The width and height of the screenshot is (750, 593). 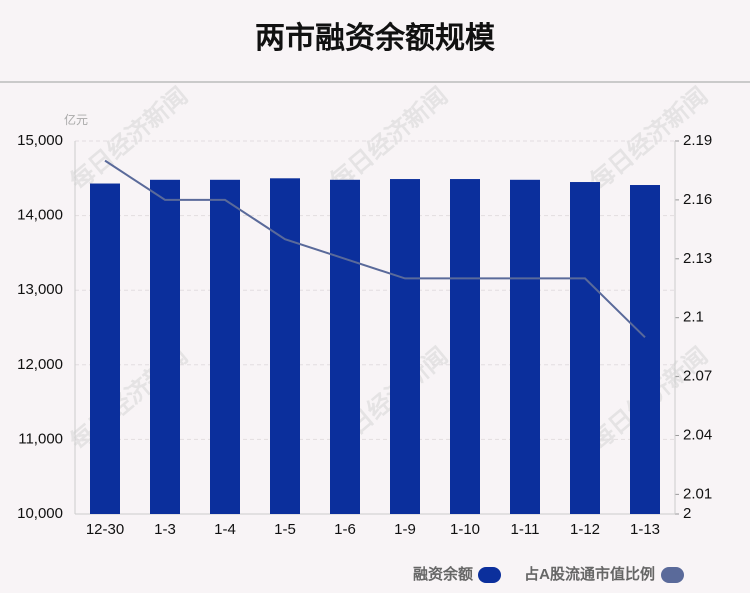 I want to click on y-tick-label: 10,000, so click(x=40, y=513).